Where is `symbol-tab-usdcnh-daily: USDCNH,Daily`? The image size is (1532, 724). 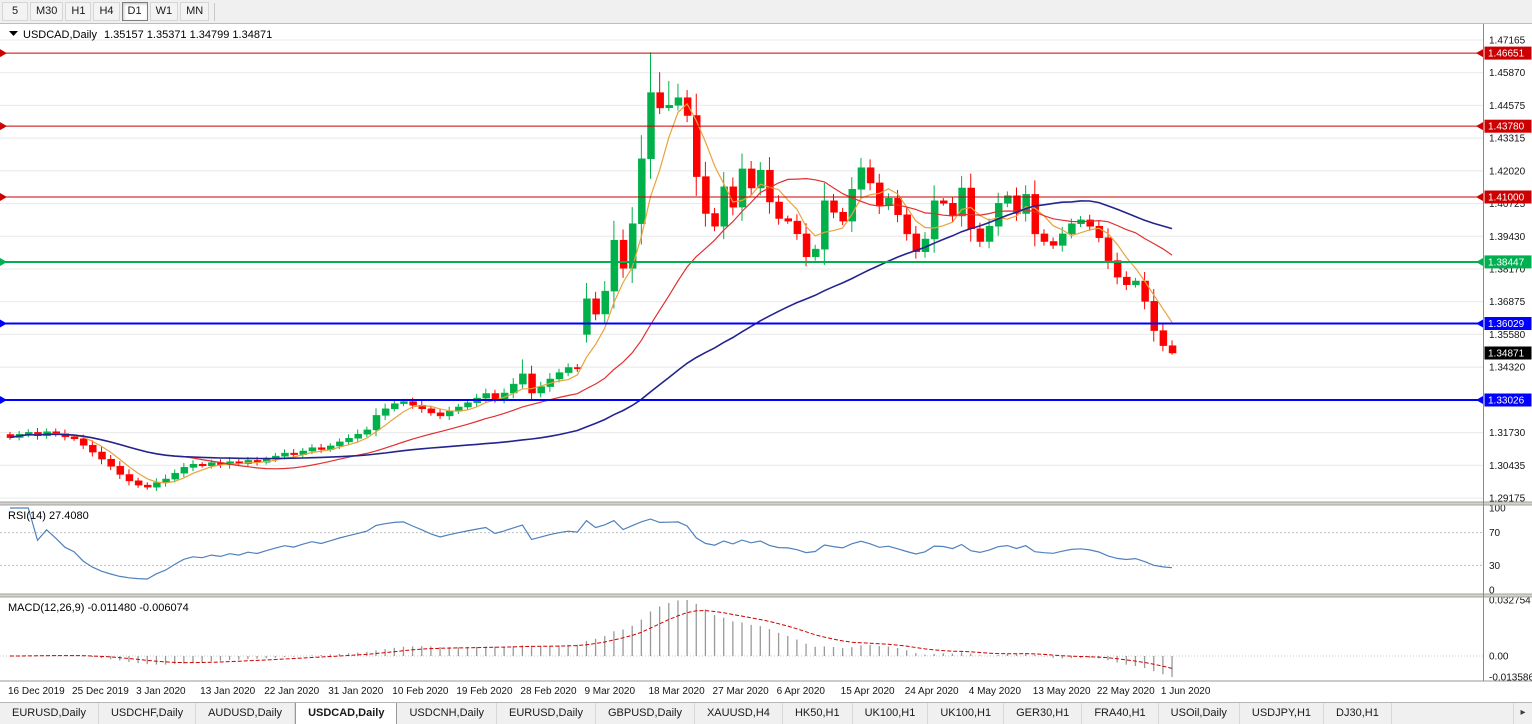
symbol-tab-usdcnh-daily: USDCNH,Daily is located at coordinates (447, 713).